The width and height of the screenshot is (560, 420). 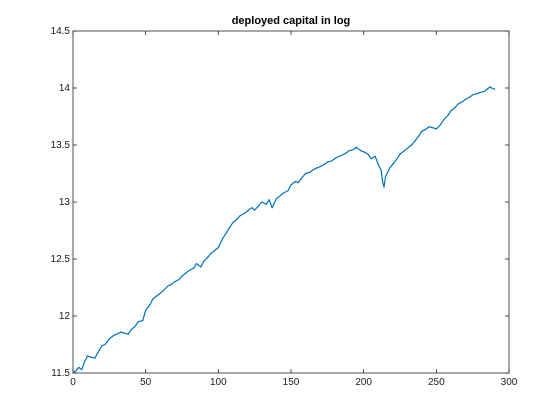 What do you see at coordinates (218, 382) in the screenshot?
I see `x-tick-label: 100` at bounding box center [218, 382].